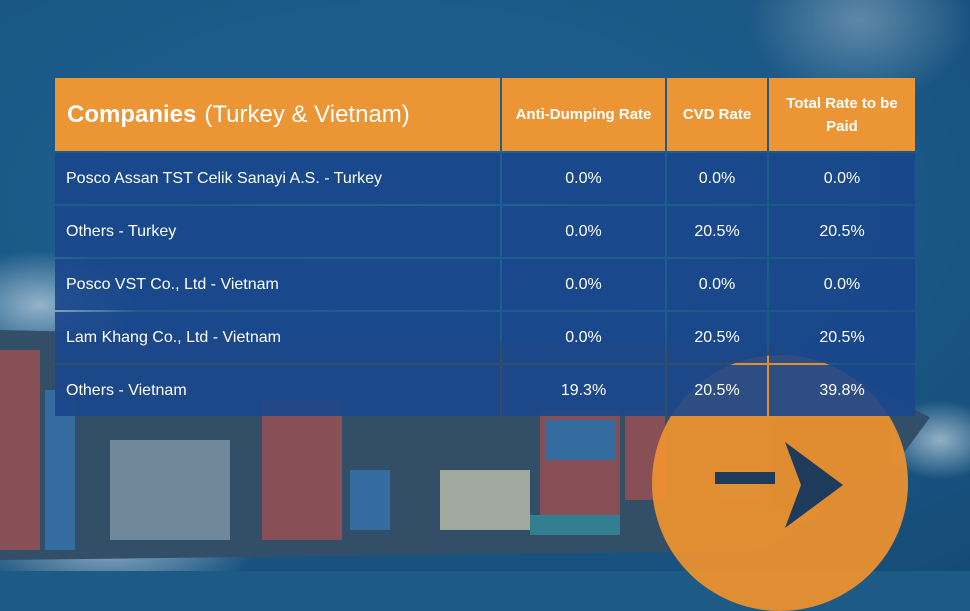 The width and height of the screenshot is (970, 611). What do you see at coordinates (277, 337) in the screenshot?
I see `row-company: Lam Khang Co., Ltd - Vietnam` at bounding box center [277, 337].